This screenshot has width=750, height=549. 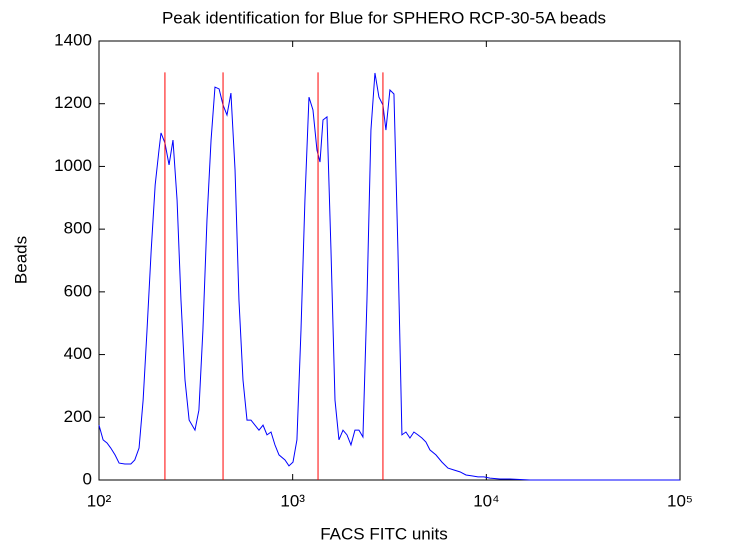 I want to click on x-tick-label: 10², so click(x=99, y=500).